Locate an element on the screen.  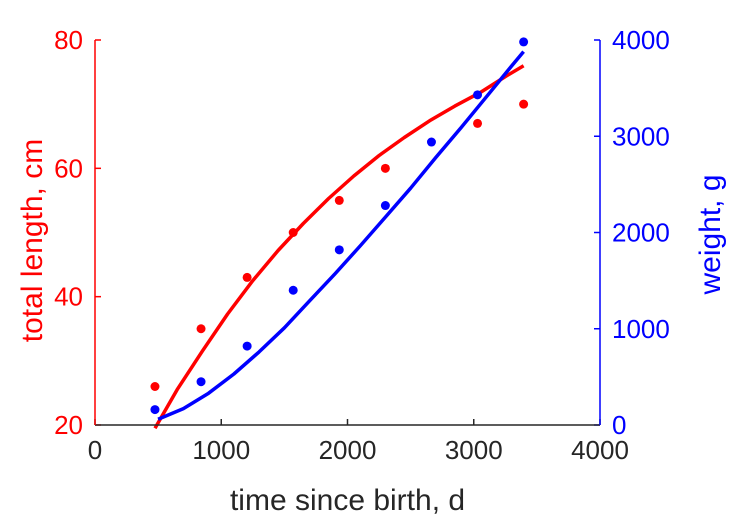
left-tick-label: 20 is located at coordinates (68, 425).